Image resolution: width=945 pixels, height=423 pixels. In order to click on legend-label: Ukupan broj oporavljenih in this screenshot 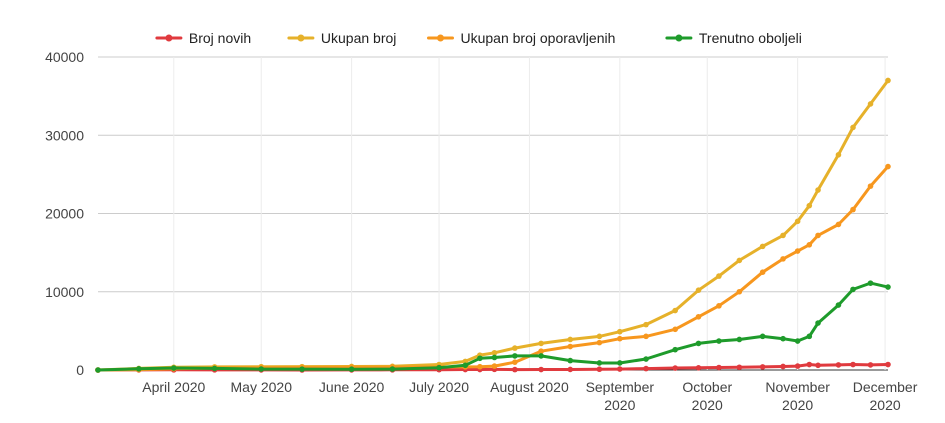, I will do `click(538, 38)`.